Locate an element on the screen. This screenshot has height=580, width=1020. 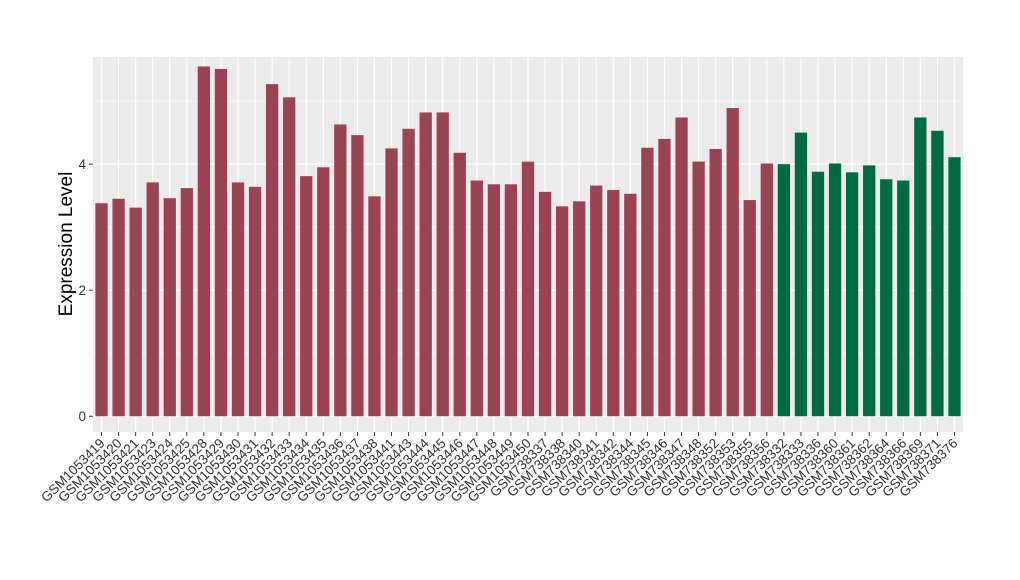
bar-gsm1053445 is located at coordinates (442, 264).